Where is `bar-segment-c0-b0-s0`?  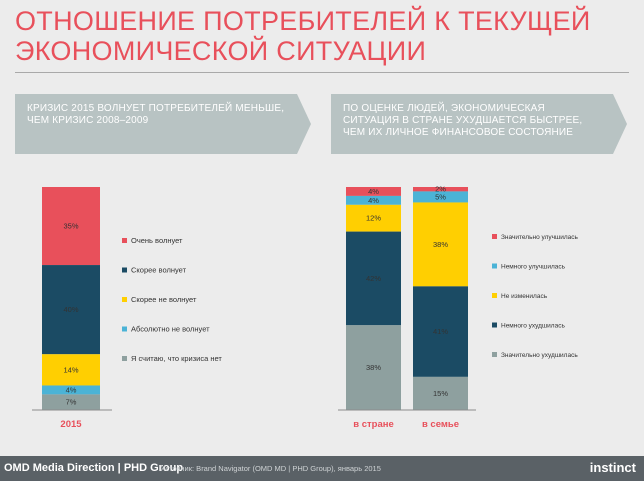 bar-segment-c0-b0-s0 is located at coordinates (71, 226).